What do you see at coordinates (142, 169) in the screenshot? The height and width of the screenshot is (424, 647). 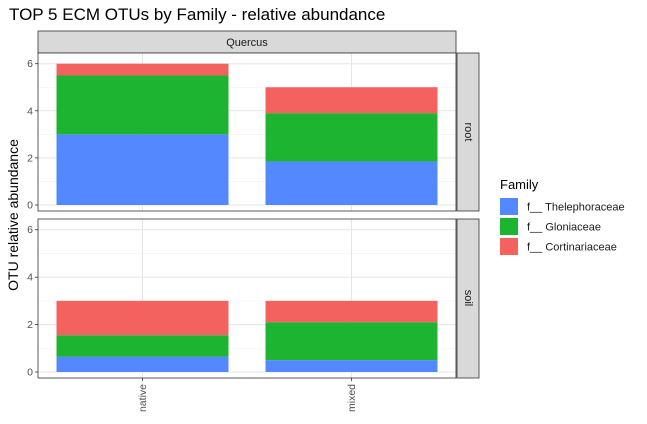 I see `bar-root-native-fthelephoraceae` at bounding box center [142, 169].